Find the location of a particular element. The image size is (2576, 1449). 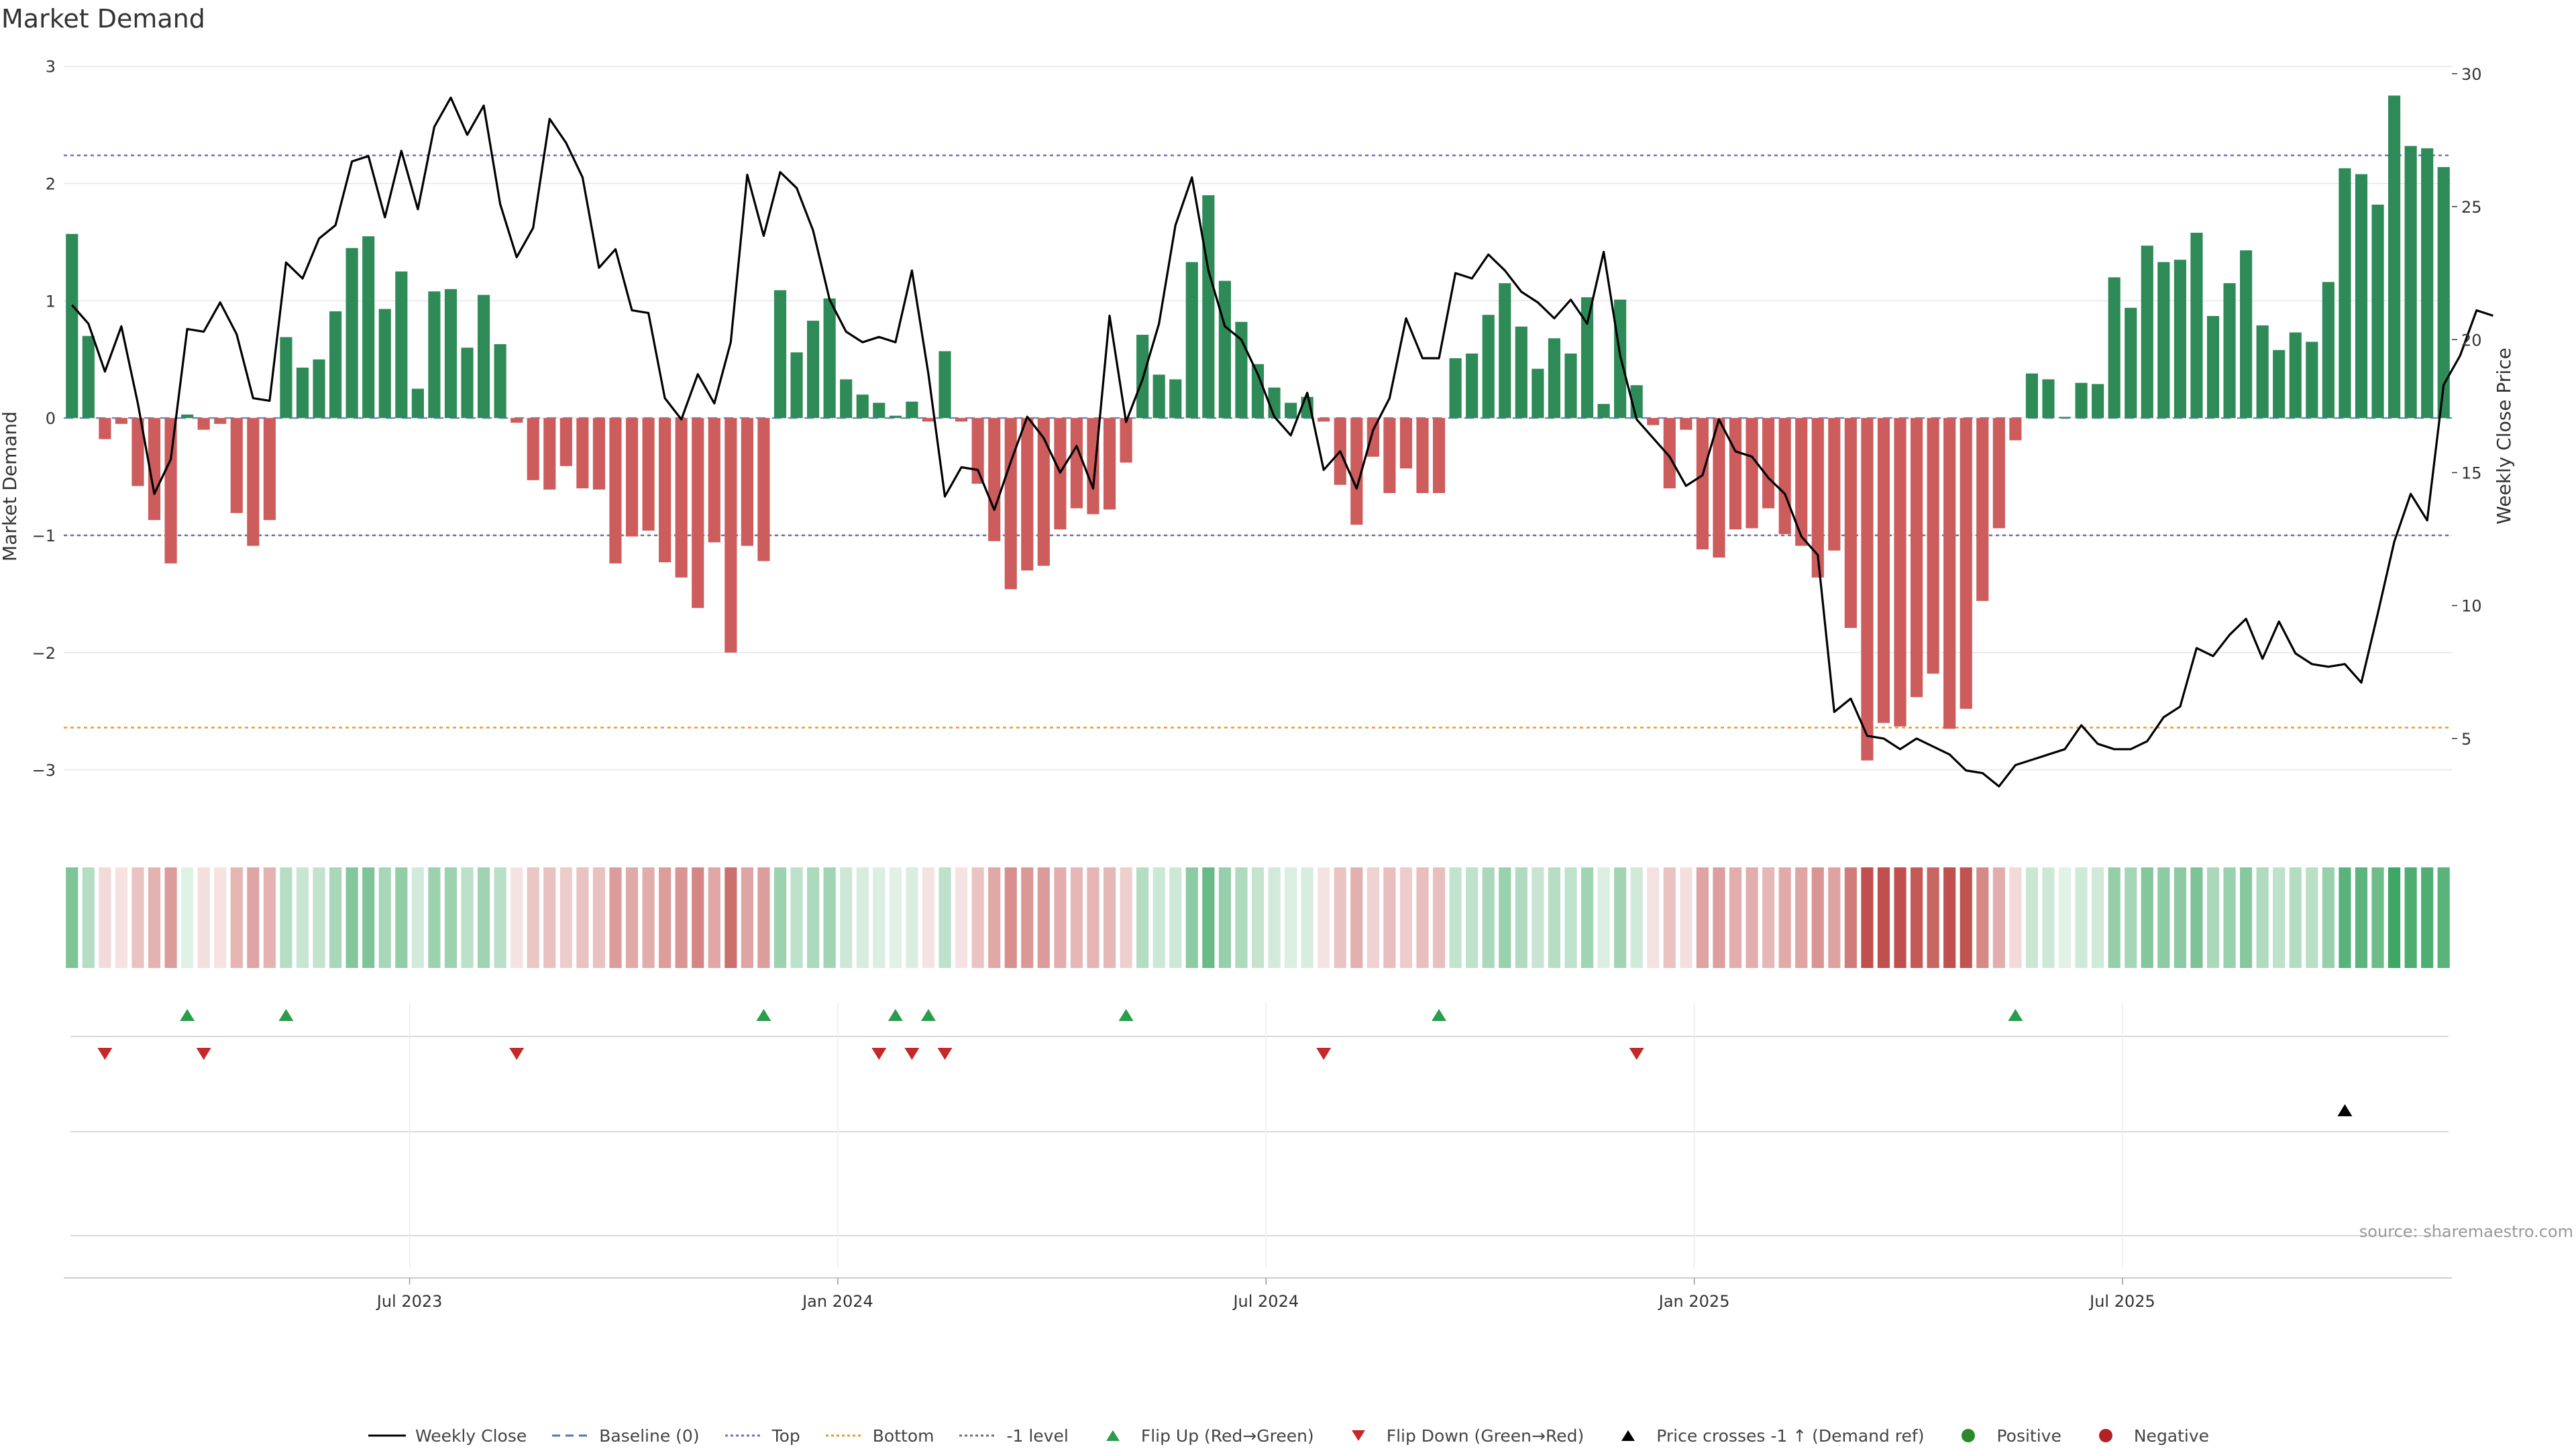

flip-up-marker is located at coordinates (187, 1015).